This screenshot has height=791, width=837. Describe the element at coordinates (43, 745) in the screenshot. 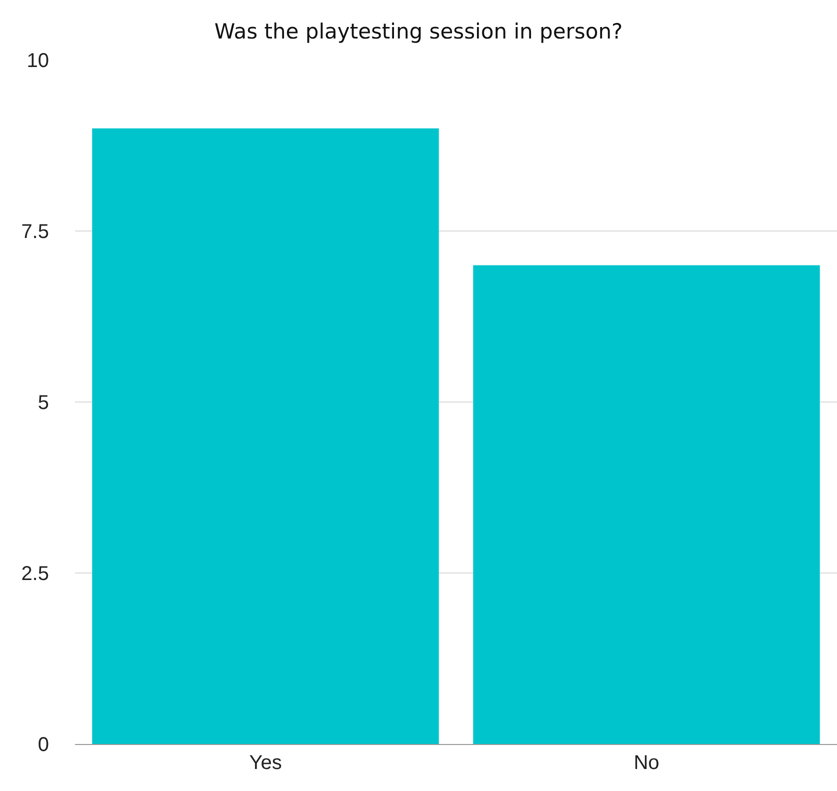

I see `y-tick-label: 0` at that location.